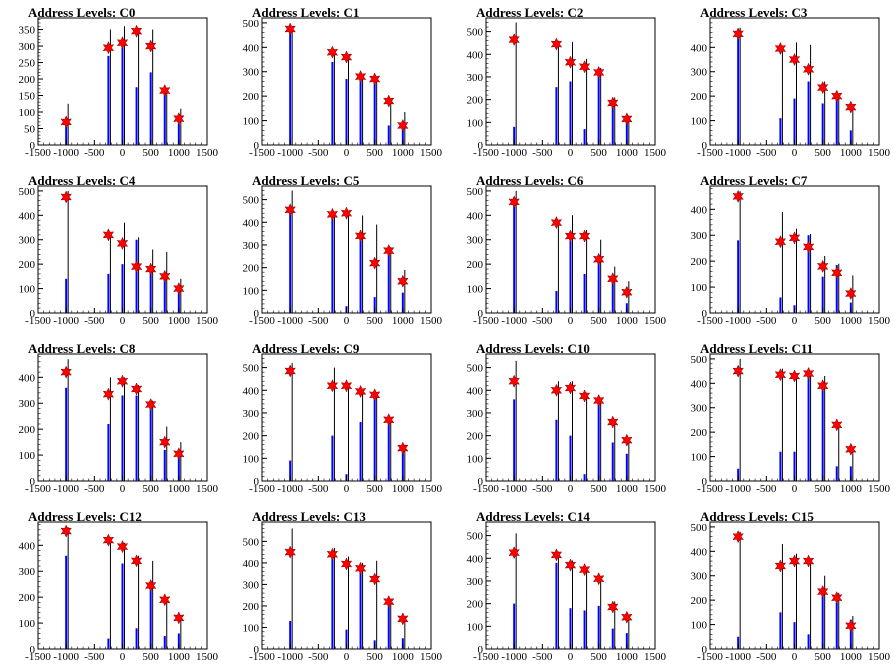  What do you see at coordinates (754, 180) in the screenshot?
I see `chart-title: Address Levels: C7` at bounding box center [754, 180].